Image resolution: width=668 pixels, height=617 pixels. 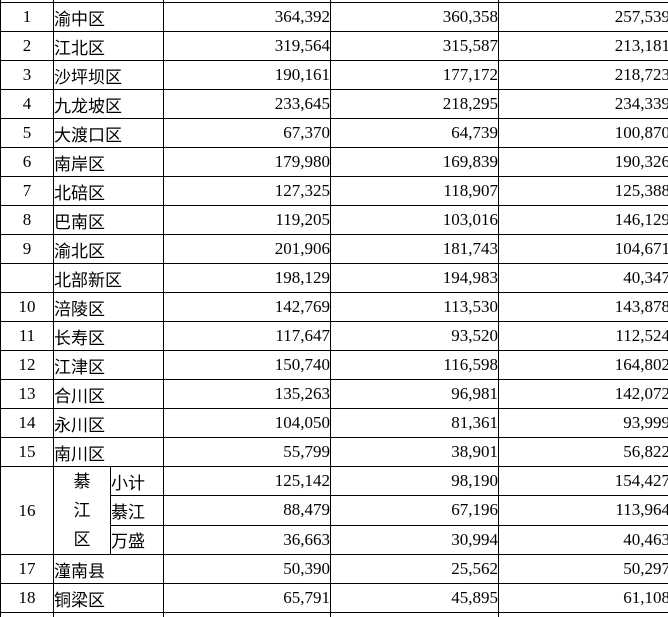 I want to click on value-cell: 93,999, so click(x=583, y=423).